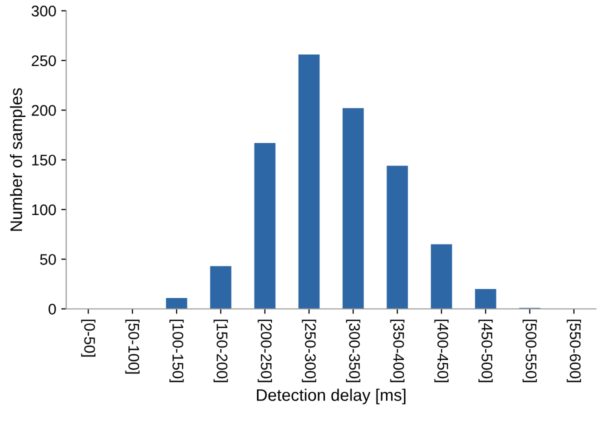  Describe the element at coordinates (44, 110) in the screenshot. I see `y-tick-label: 200` at that location.